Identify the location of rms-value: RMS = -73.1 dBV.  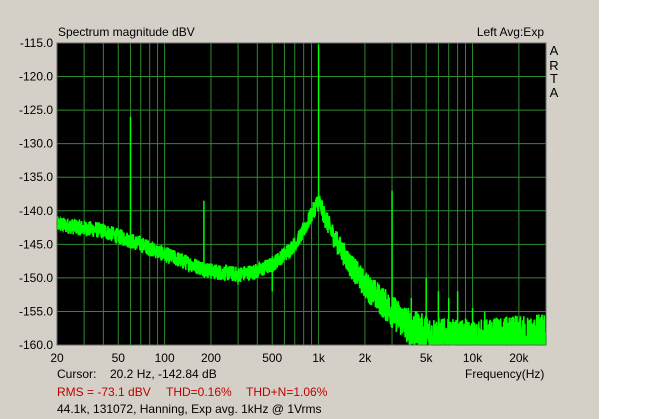
(104, 392).